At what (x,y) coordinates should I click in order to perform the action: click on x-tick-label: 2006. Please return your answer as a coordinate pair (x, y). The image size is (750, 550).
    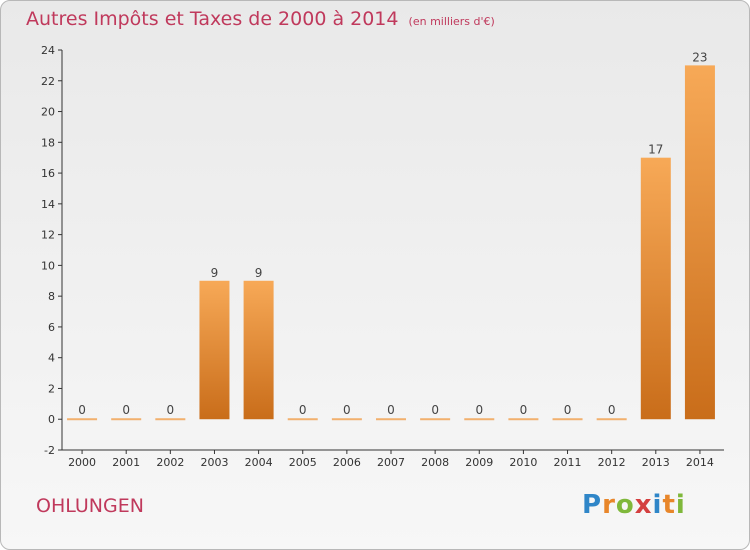
    Looking at the image, I should click on (347, 462).